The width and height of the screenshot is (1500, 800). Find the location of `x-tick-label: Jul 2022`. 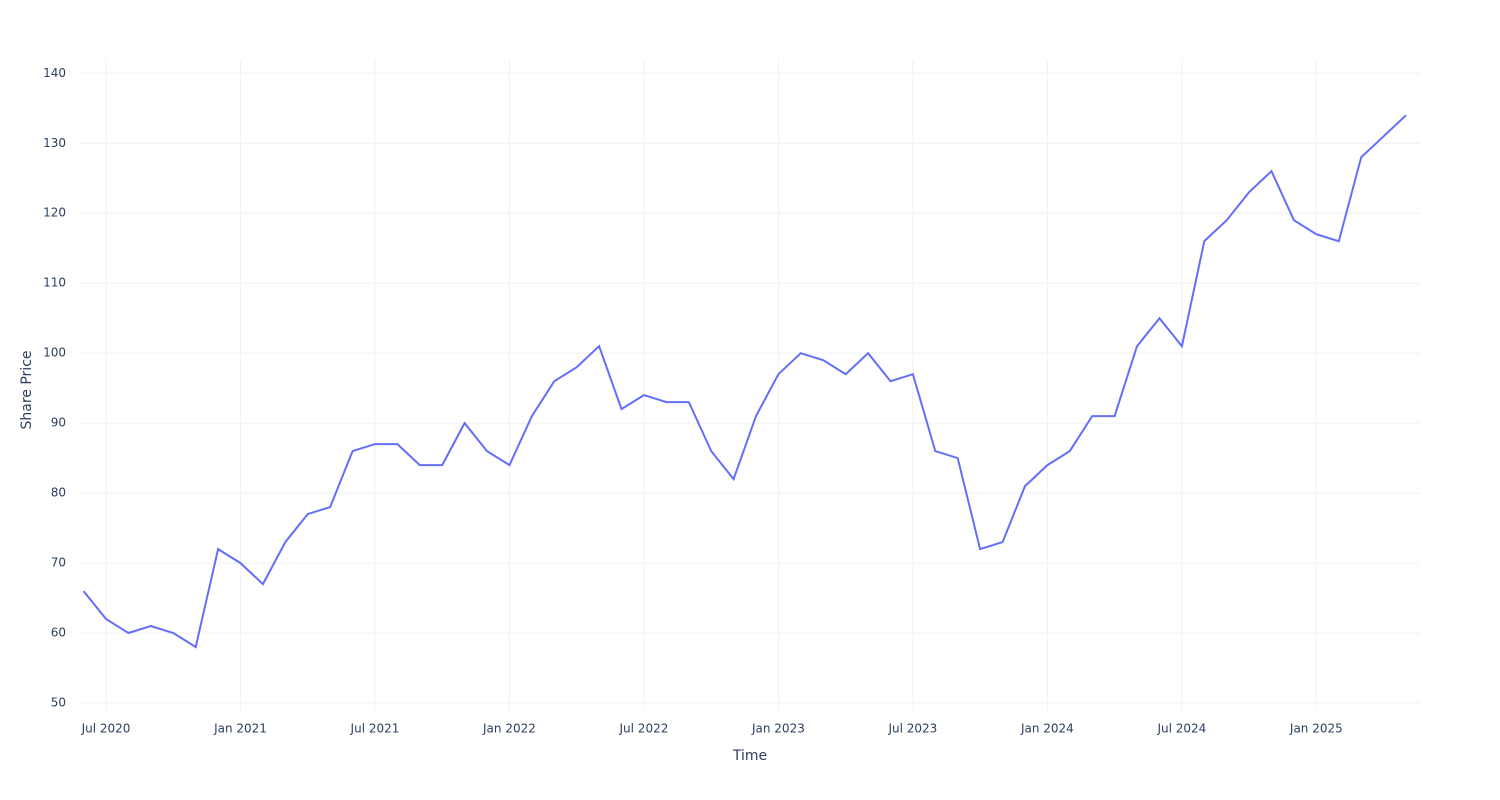

x-tick-label: Jul 2022 is located at coordinates (644, 729).